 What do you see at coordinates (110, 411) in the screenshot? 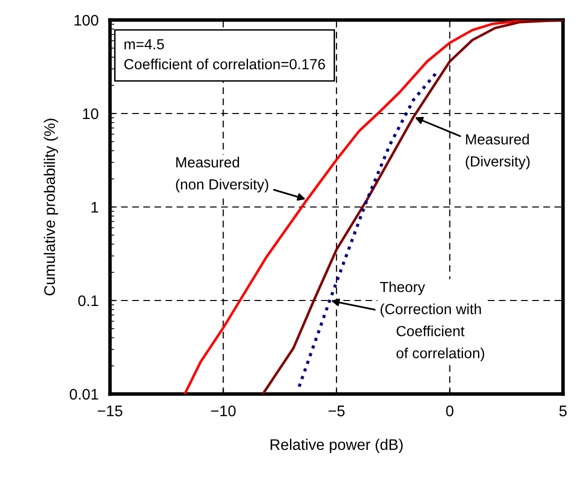
I see `x-tick-label: −15` at bounding box center [110, 411].